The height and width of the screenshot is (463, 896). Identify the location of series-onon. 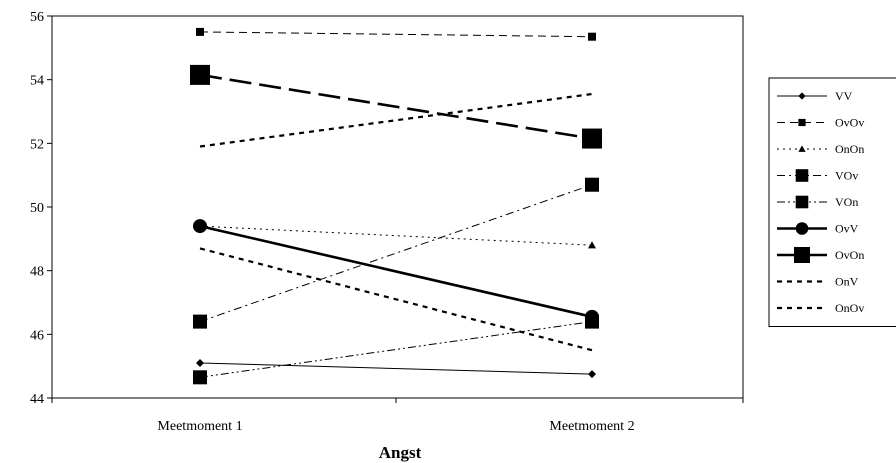
(396, 235).